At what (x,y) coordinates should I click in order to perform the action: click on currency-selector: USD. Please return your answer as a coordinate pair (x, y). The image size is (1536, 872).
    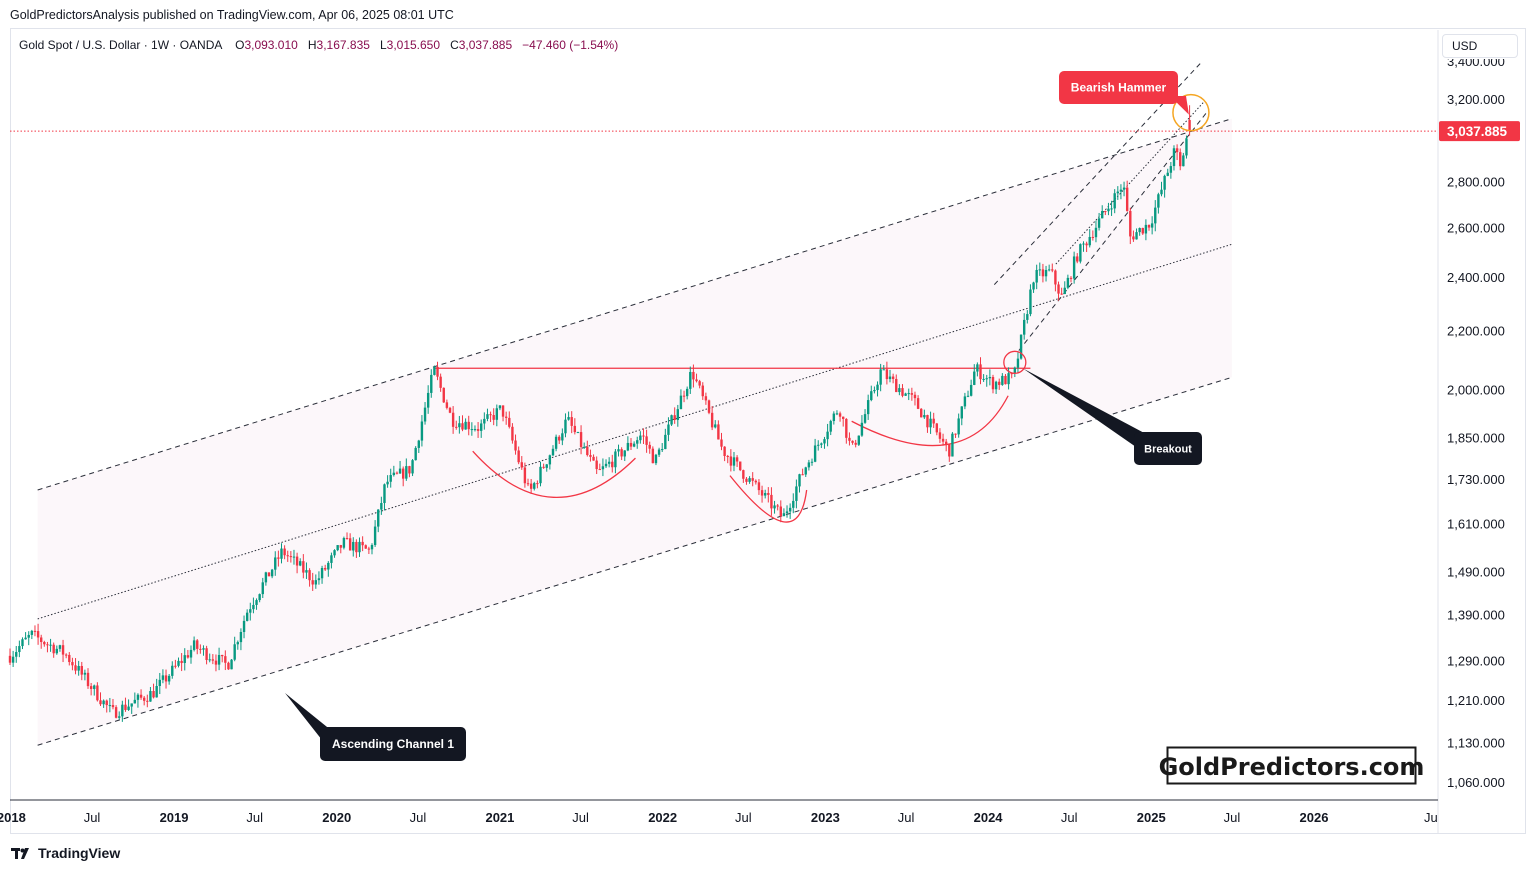
    Looking at the image, I should click on (1480, 46).